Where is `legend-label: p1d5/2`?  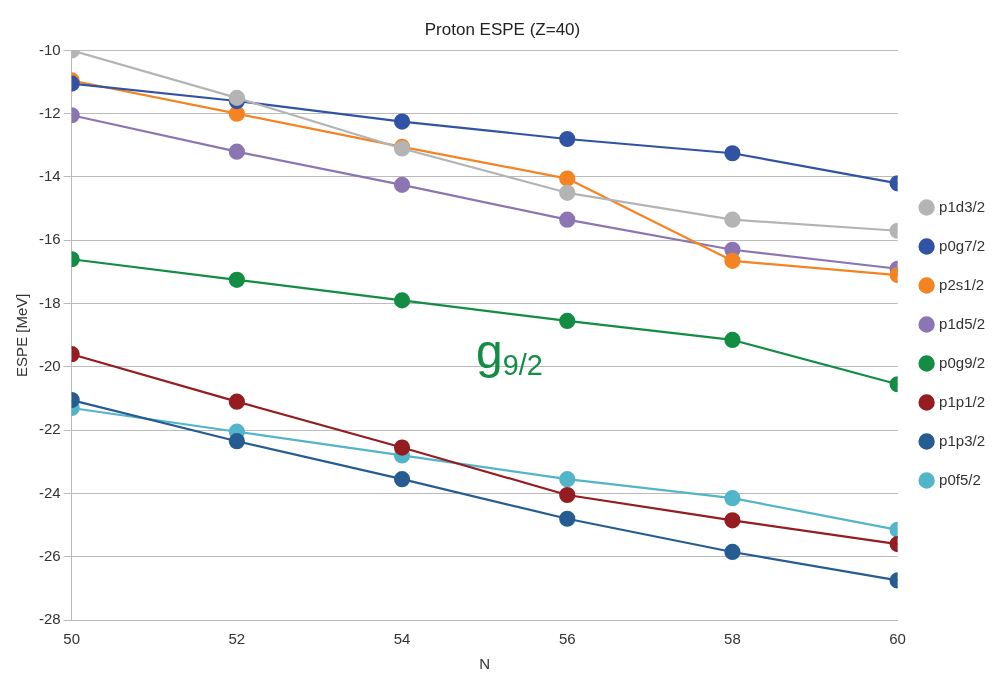 legend-label: p1d5/2 is located at coordinates (962, 323).